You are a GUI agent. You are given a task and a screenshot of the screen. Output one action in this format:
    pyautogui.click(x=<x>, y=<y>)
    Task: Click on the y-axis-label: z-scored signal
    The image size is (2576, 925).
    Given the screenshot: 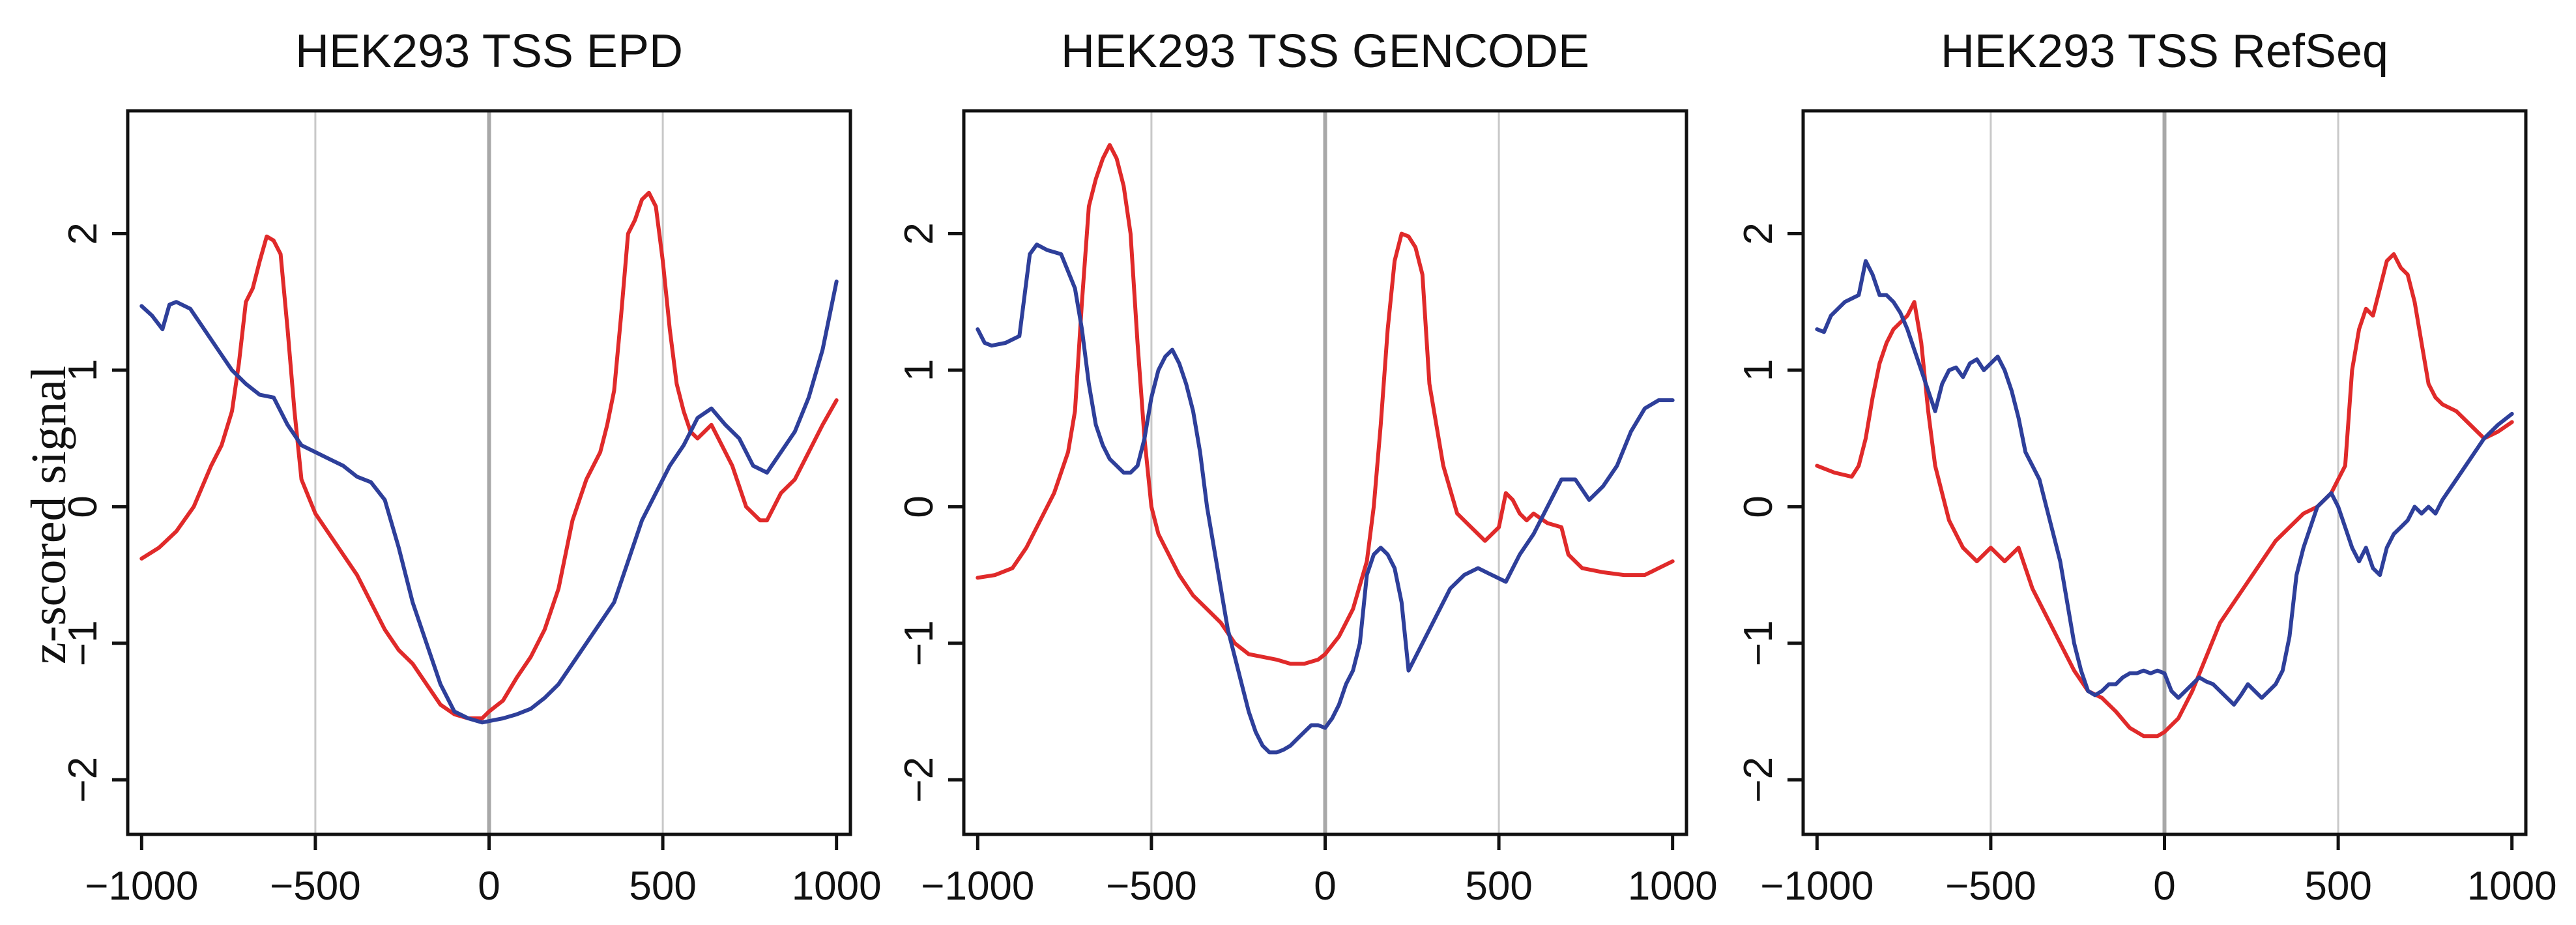 What is the action you would take?
    pyautogui.click(x=49, y=515)
    